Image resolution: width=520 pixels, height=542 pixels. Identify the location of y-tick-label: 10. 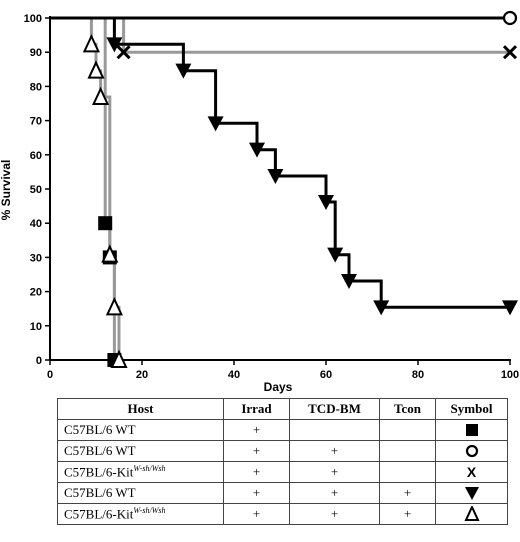
(36, 327).